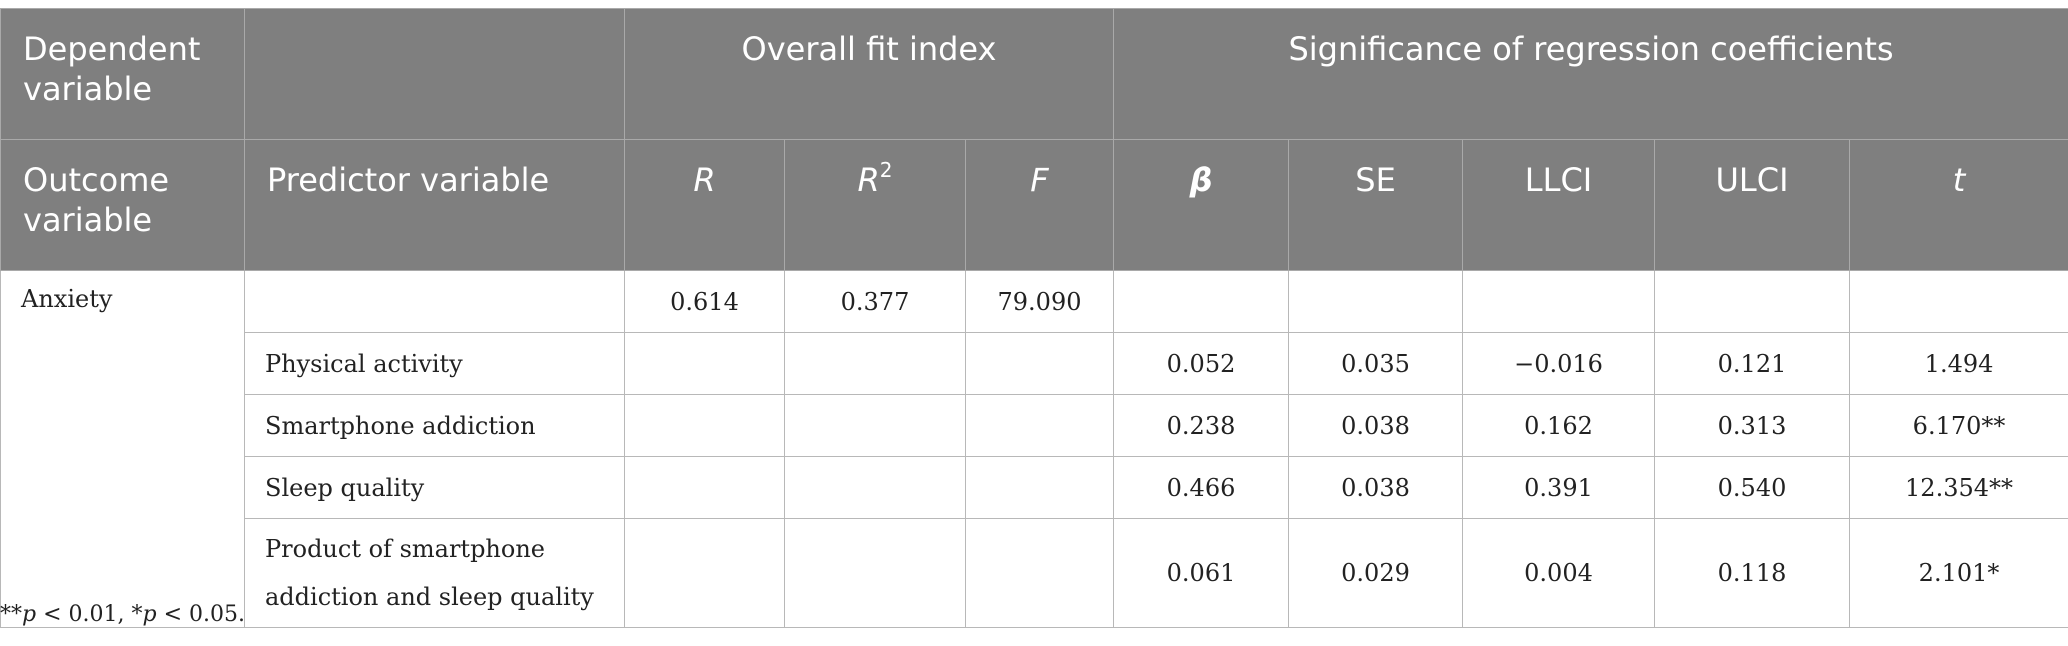  Describe the element at coordinates (1958, 487) in the screenshot. I see `t-value: 12.354**` at that location.